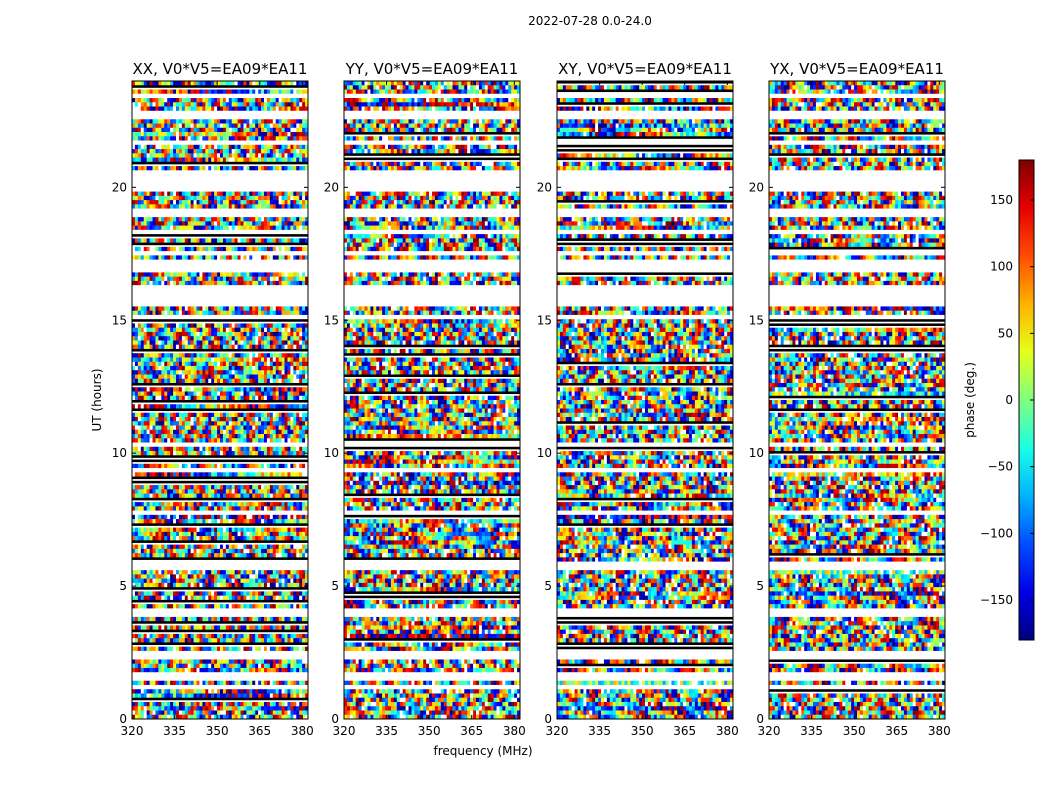  Describe the element at coordinates (220, 69) in the screenshot. I see `panel-title-xx: XX, V0*V5=EA09*EA11` at that location.